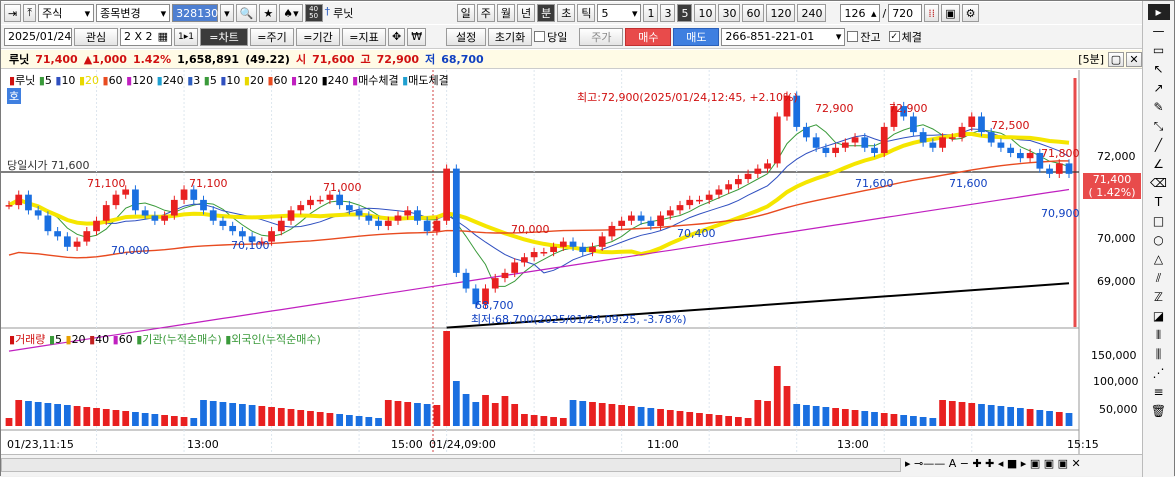  What do you see at coordinates (905, 13) in the screenshot?
I see `total-input: 720` at bounding box center [905, 13].